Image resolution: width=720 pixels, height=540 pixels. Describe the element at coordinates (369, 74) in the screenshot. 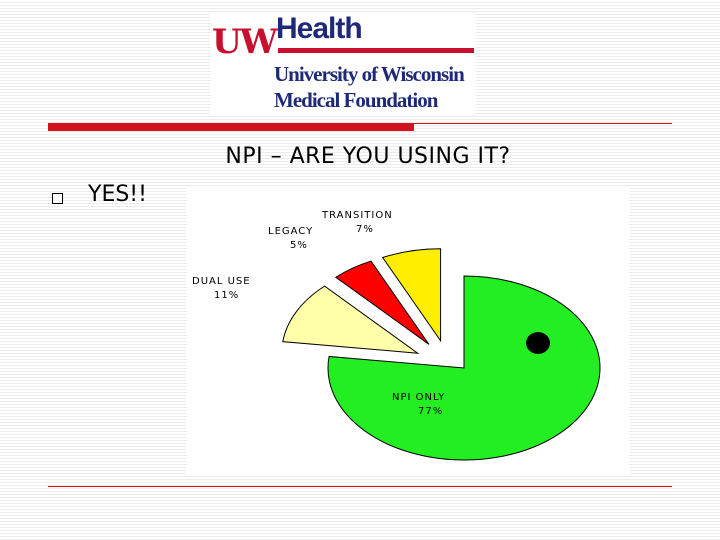

I see `logo-university-line: University of Wisconsin` at that location.